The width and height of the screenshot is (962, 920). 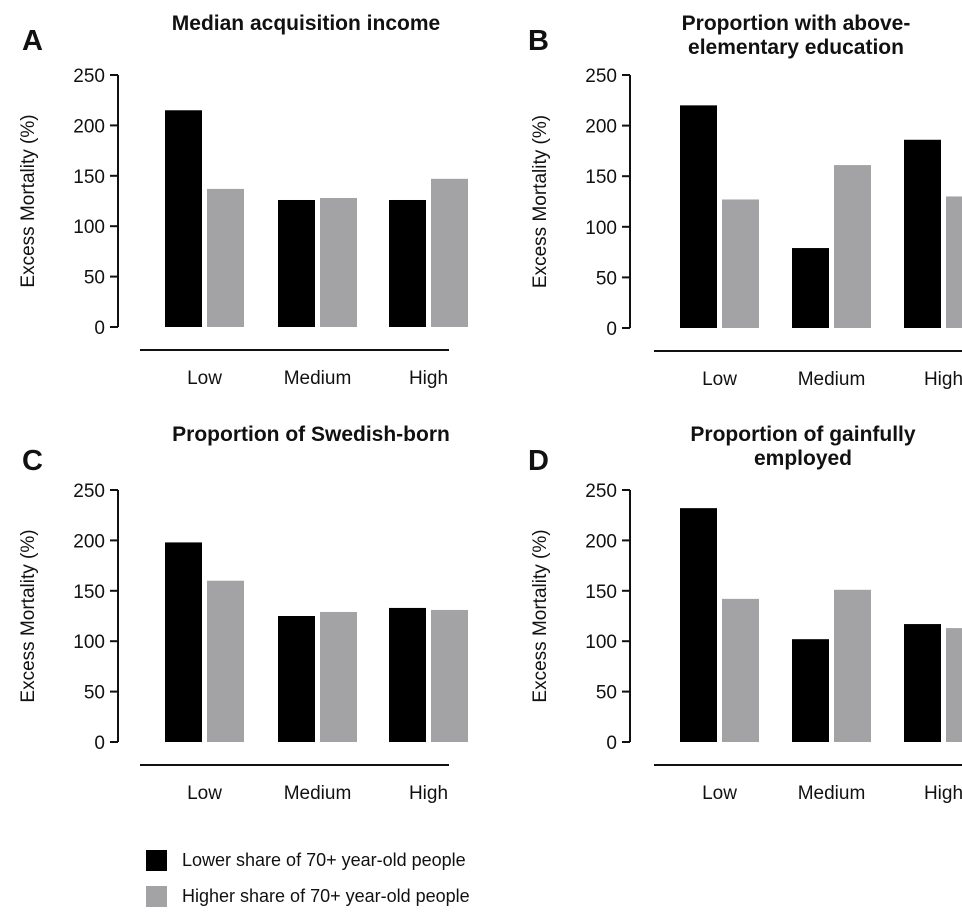 I want to click on panel-letter-b: B, so click(x=538, y=41).